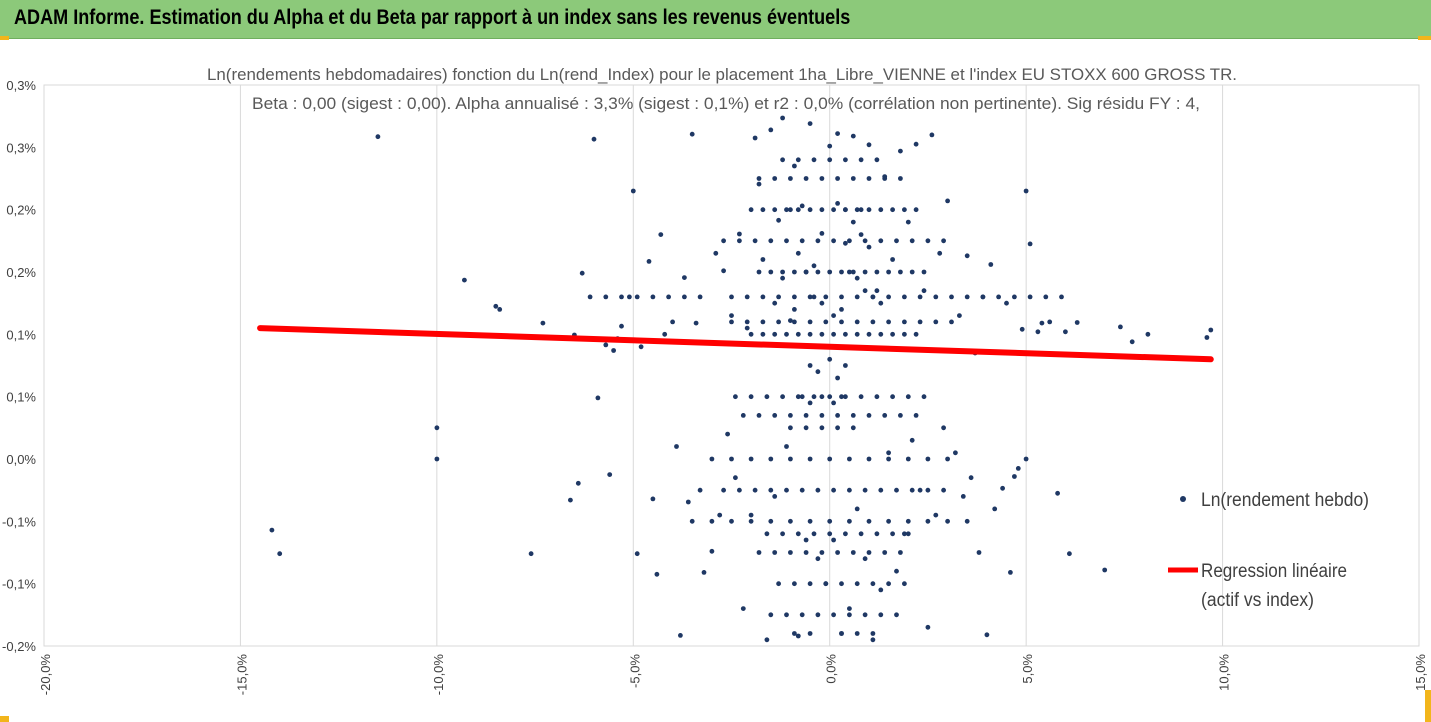 This screenshot has height=722, width=1431. What do you see at coordinates (21, 459) in the screenshot?
I see `y-tick-label: 0,0%` at bounding box center [21, 459].